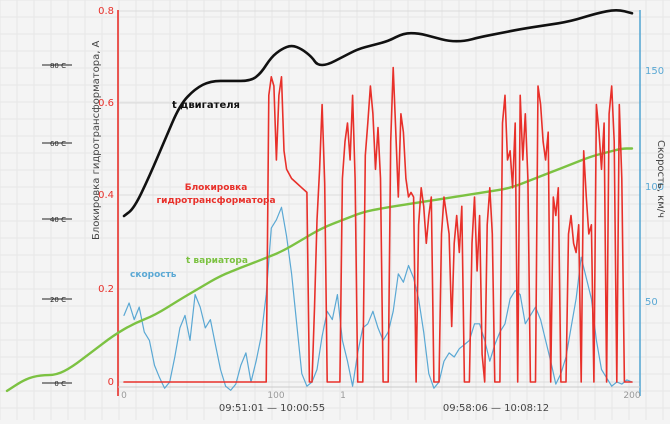 This screenshot has height=424, width=670. I want to click on x-range-label: 09:58:06 — 10:08:12, so click(496, 408).